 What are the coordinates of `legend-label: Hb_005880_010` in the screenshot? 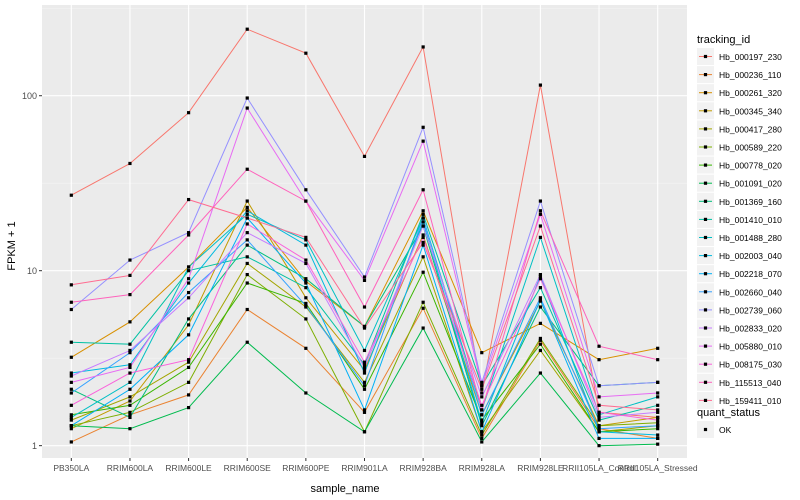 It's located at (750, 347).